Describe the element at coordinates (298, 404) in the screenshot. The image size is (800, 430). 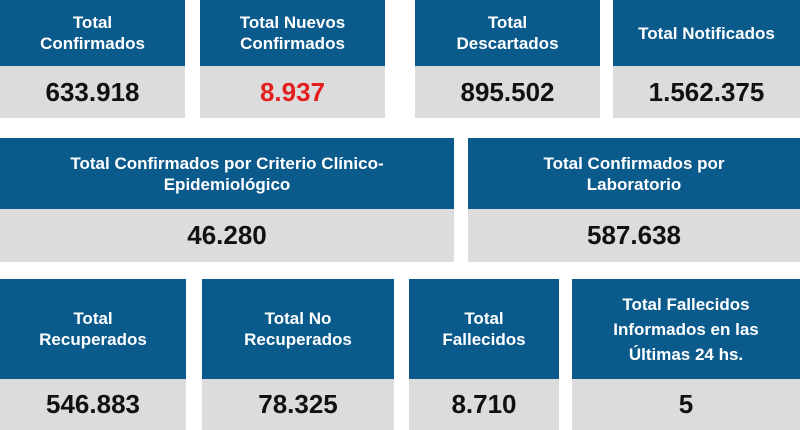
I see `card-value: 78.325` at that location.